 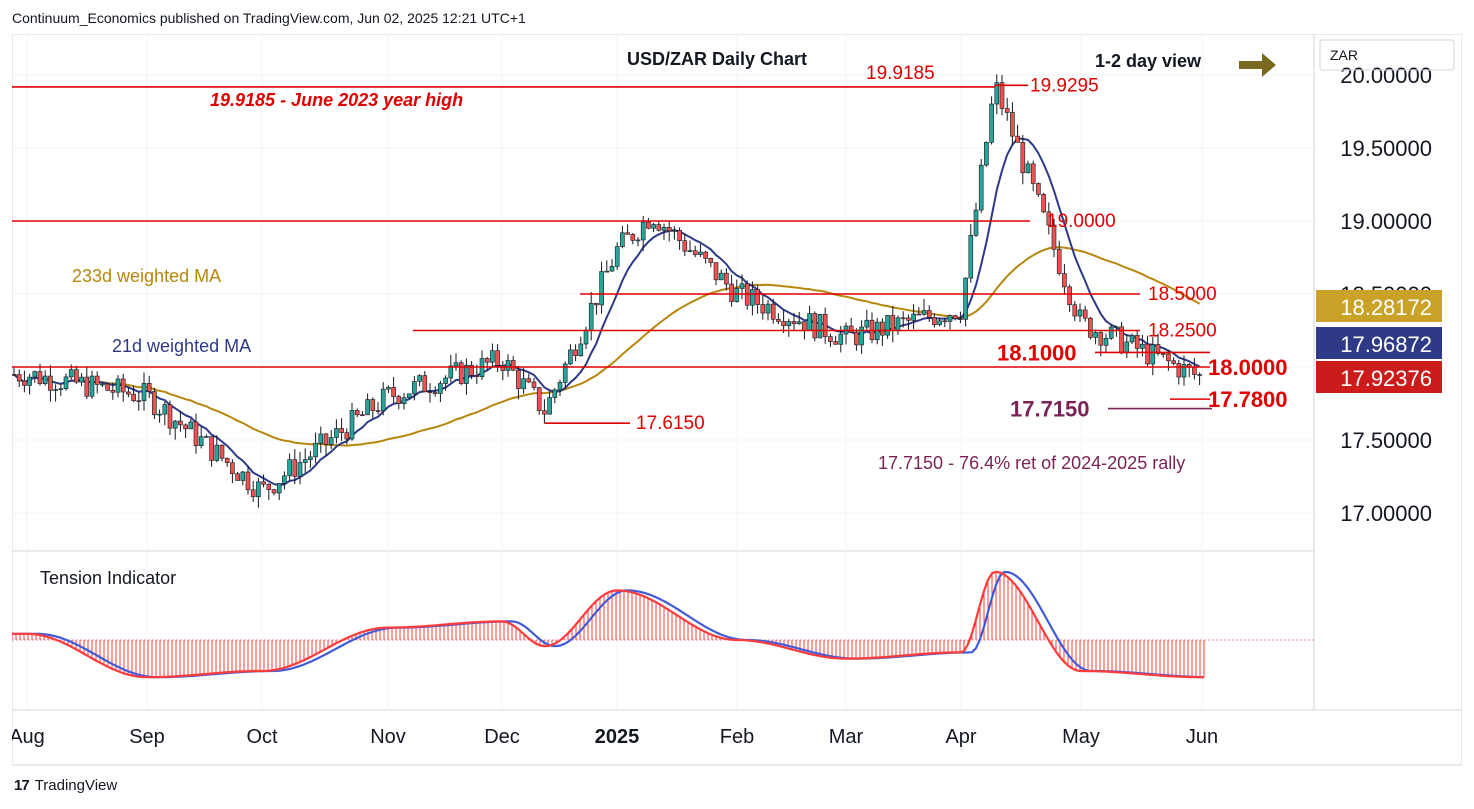 I want to click on tradingview-logo-icon: 17, so click(x=22, y=785).